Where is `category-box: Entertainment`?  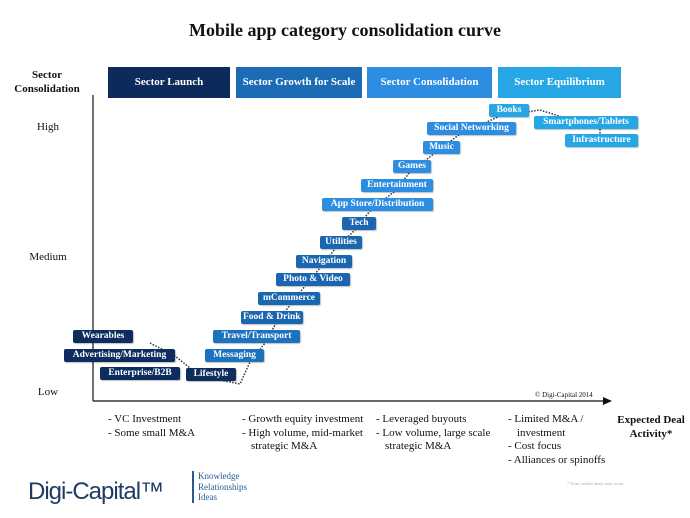
category-box: Entertainment is located at coordinates (397, 185).